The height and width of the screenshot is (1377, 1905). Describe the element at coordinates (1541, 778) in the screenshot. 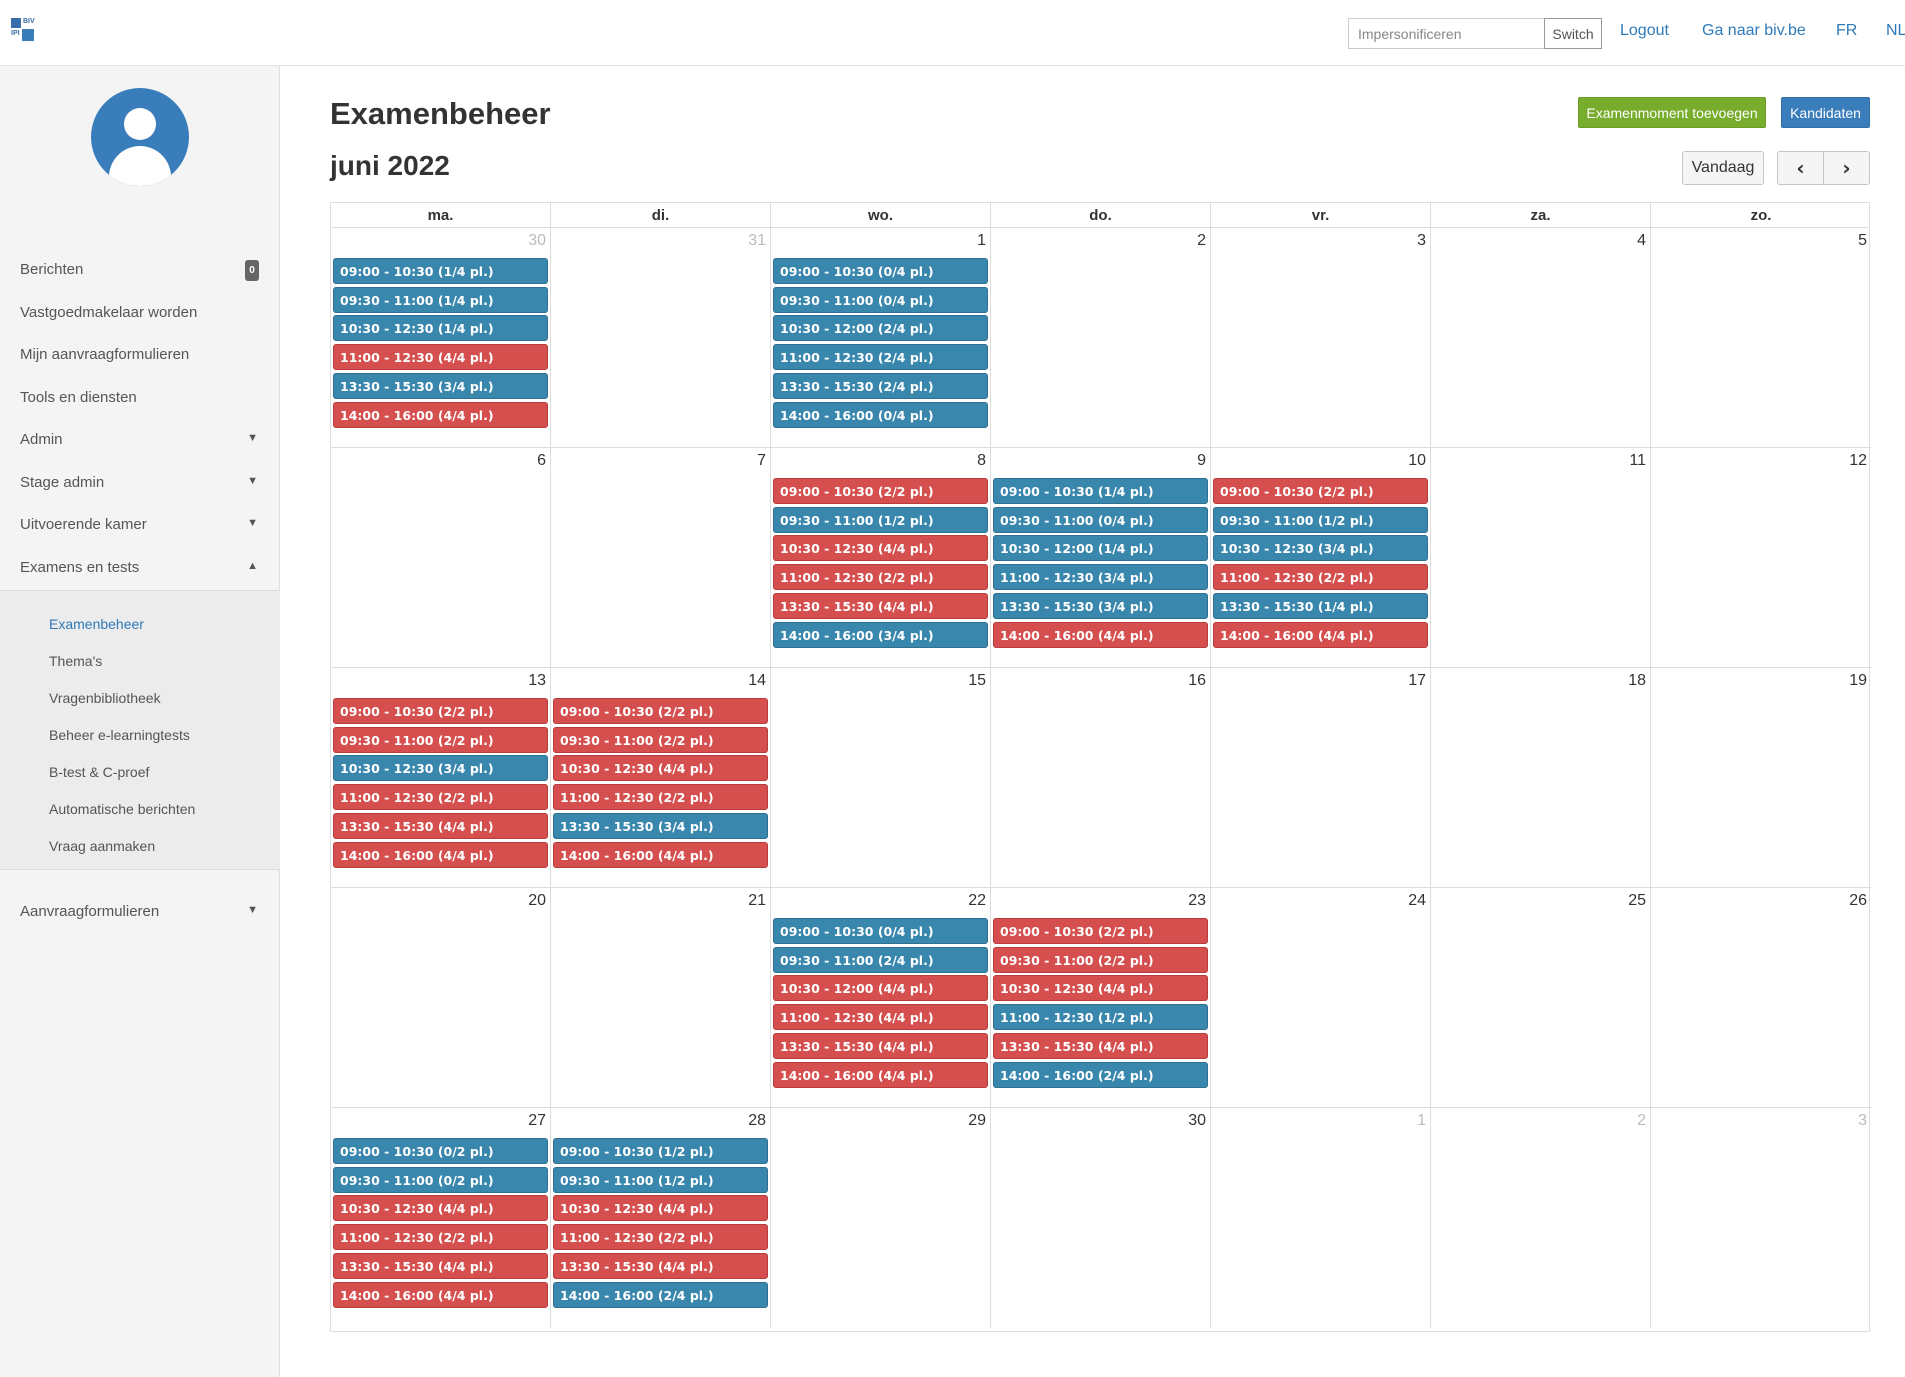

I see `calendar-day-cell: 18` at that location.